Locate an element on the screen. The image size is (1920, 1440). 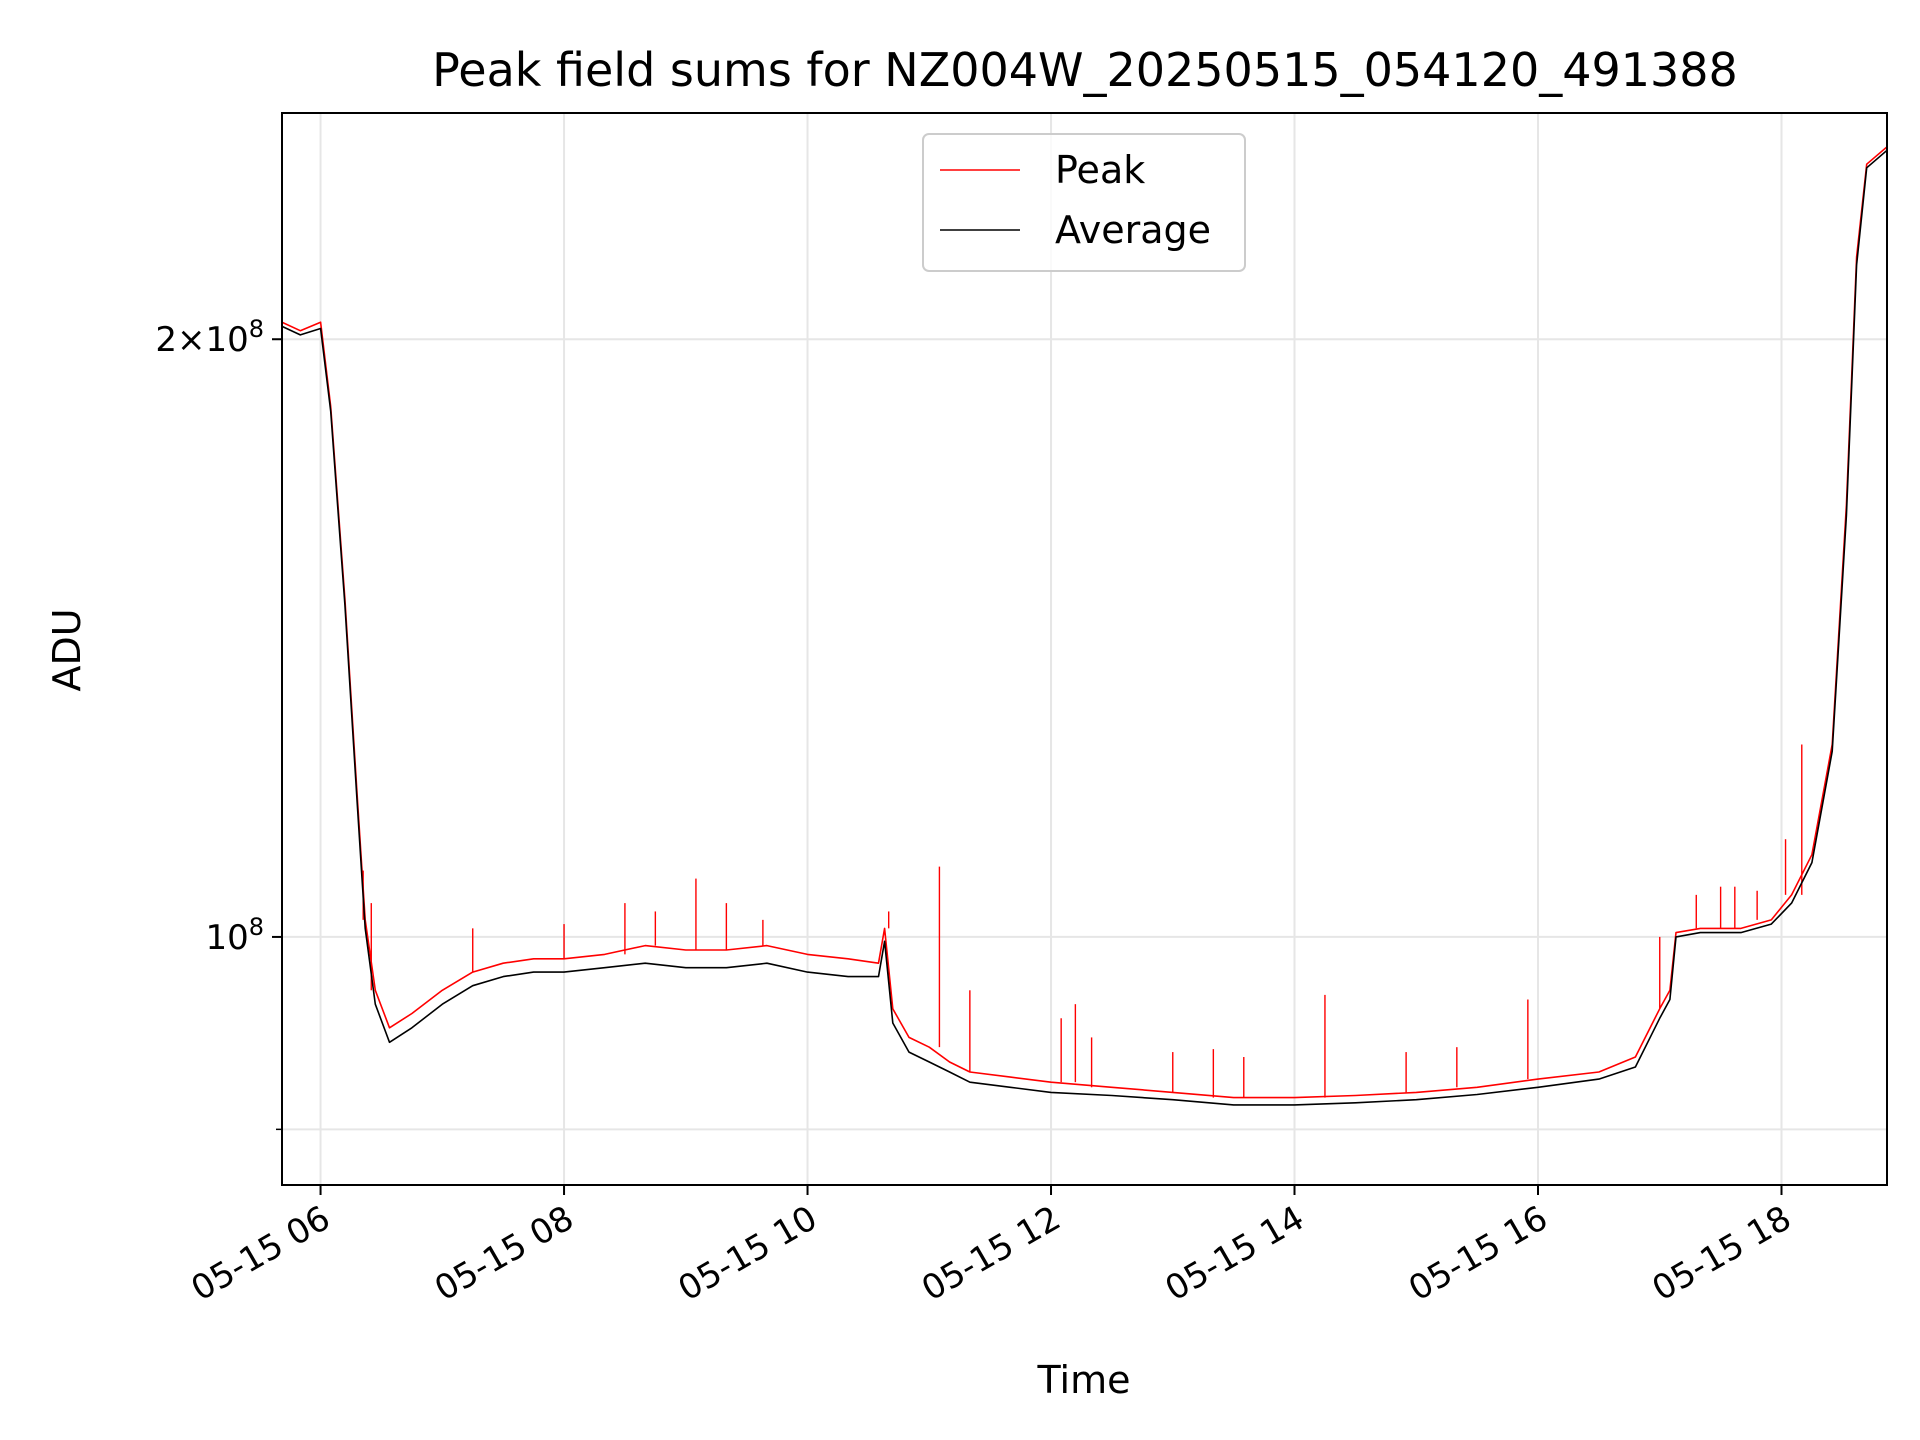
legend-box is located at coordinates (1084, 202).